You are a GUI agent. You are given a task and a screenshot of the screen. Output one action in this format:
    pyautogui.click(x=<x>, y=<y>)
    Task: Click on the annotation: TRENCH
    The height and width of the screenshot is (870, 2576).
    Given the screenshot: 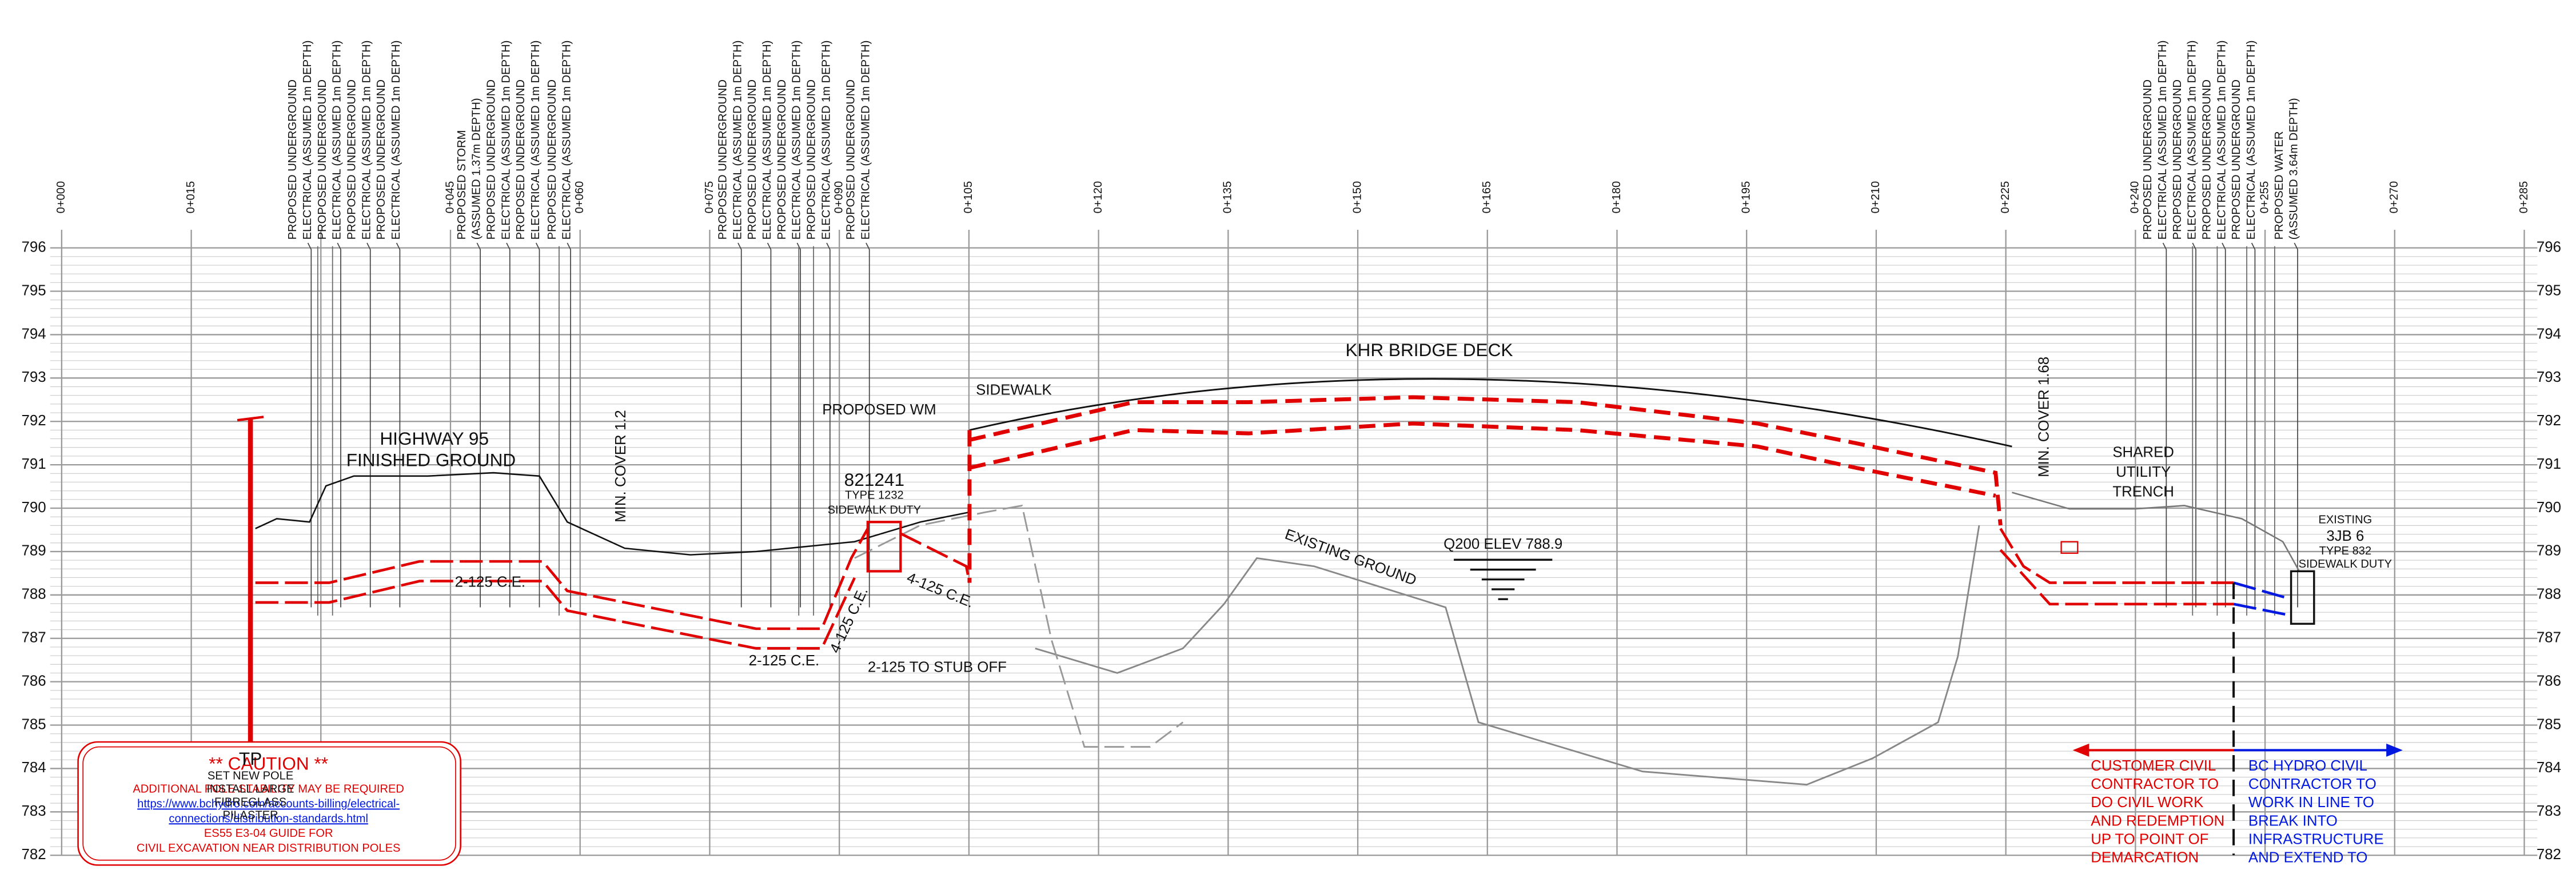 What is the action you would take?
    pyautogui.click(x=2143, y=492)
    